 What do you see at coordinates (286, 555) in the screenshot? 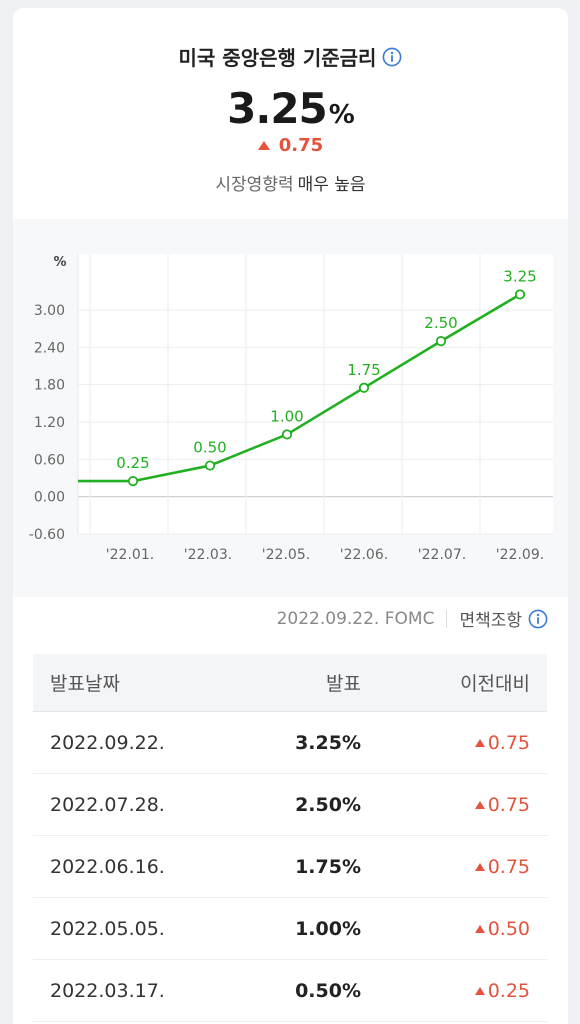
I see `x-tick-label: '22.05.` at bounding box center [286, 555].